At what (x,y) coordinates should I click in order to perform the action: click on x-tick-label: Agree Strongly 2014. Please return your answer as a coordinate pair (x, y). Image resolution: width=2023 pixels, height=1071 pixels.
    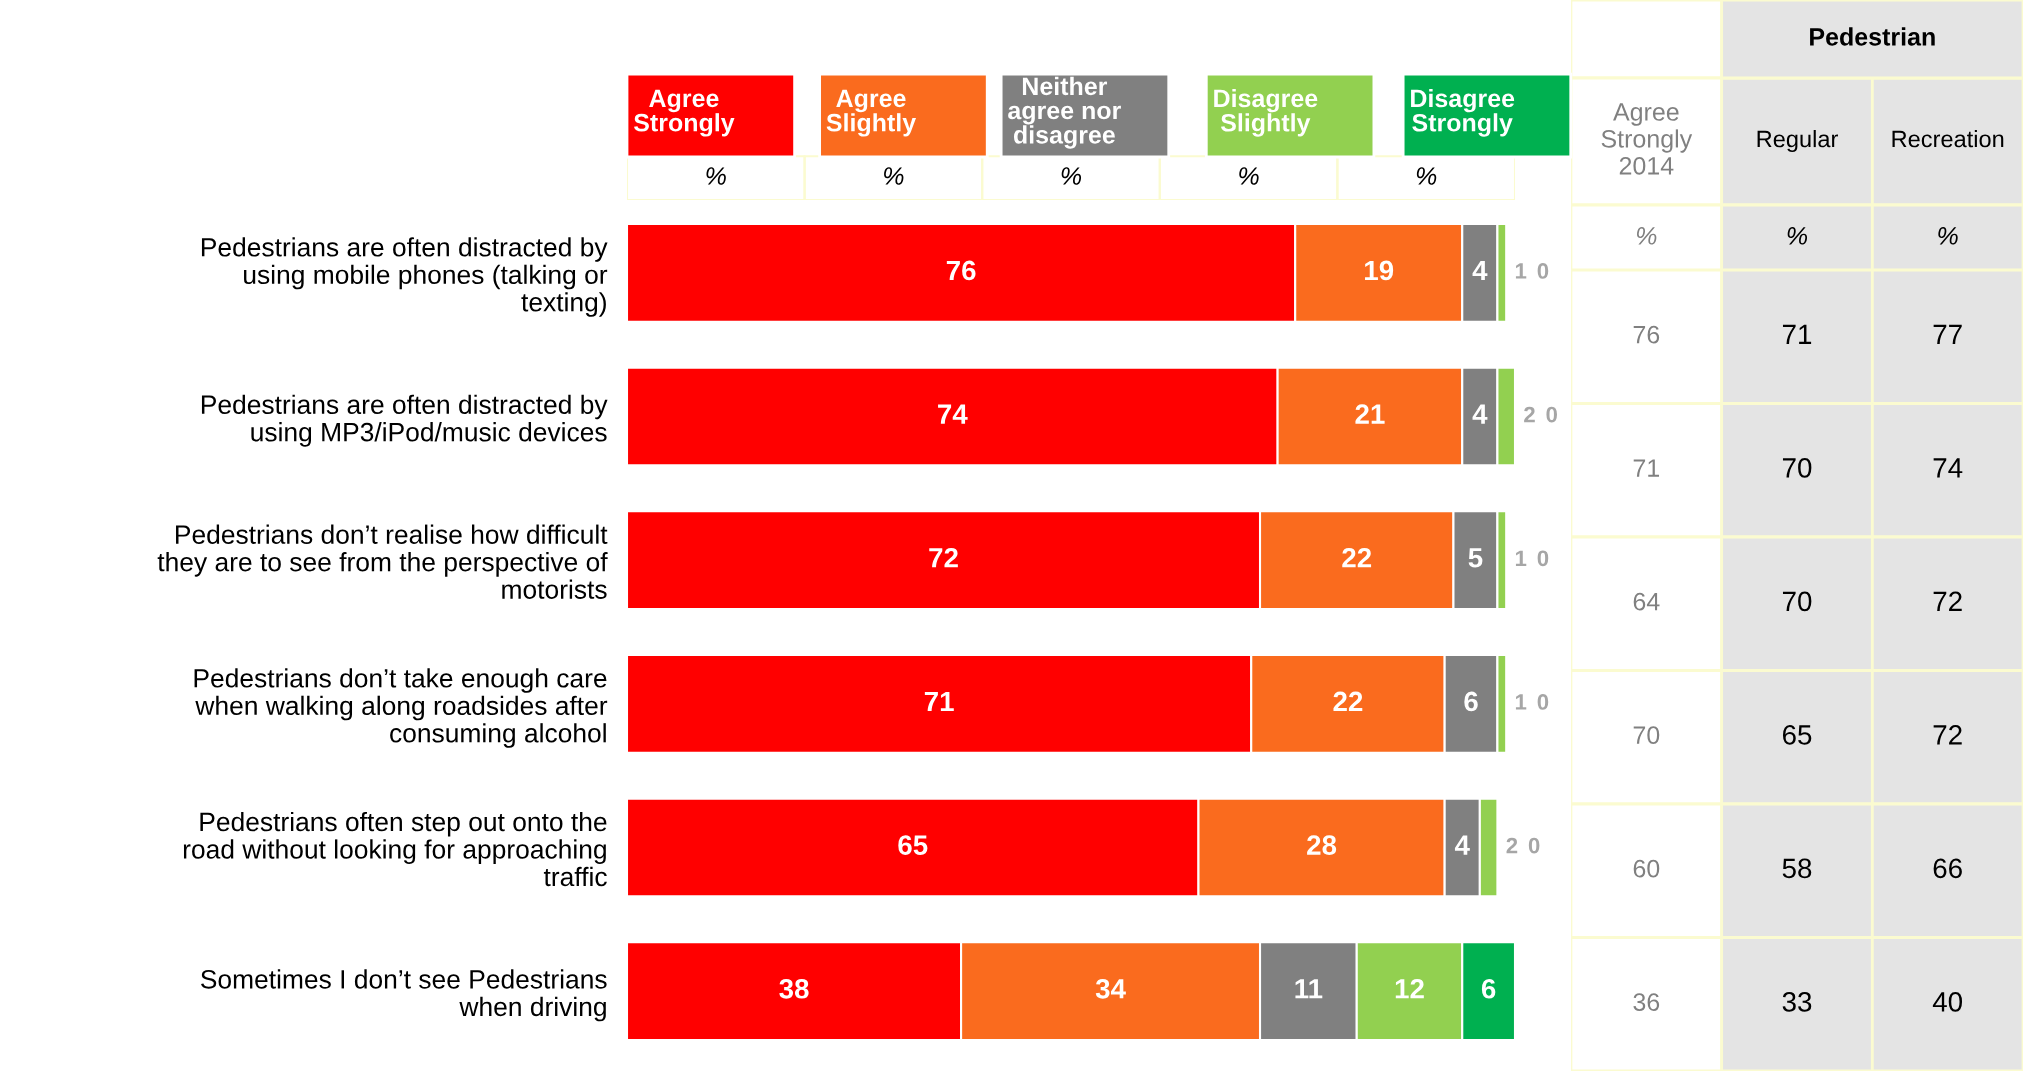
    Looking at the image, I should click on (1647, 139).